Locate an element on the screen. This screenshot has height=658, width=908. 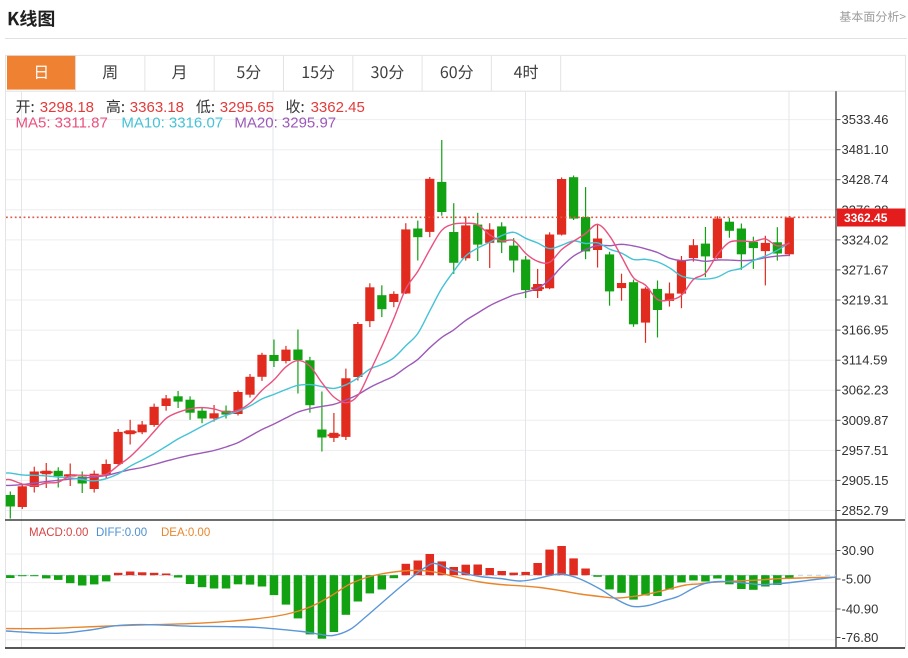
svg-text: 3062.23 is located at coordinates (865, 390).